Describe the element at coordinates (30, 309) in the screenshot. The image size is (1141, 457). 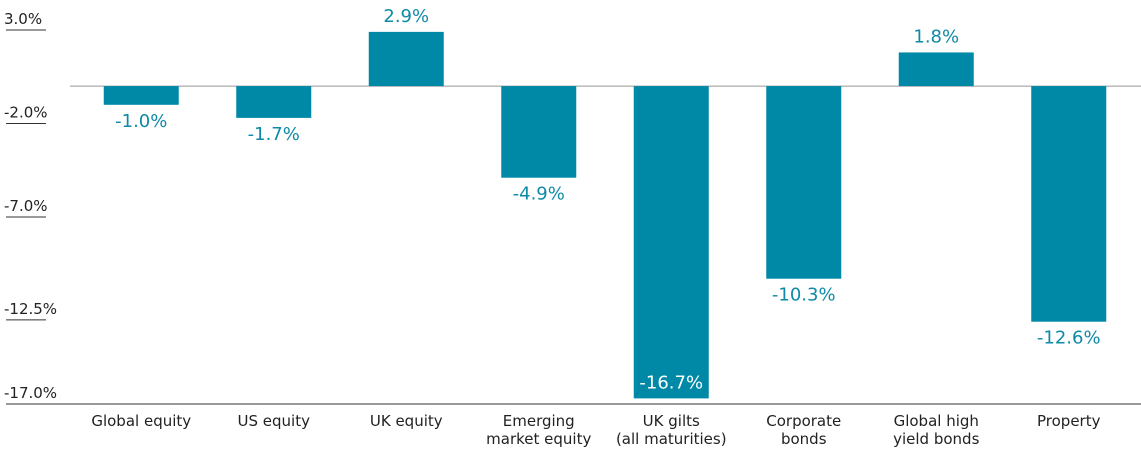
I see `y-tick-label: -12.5%` at that location.